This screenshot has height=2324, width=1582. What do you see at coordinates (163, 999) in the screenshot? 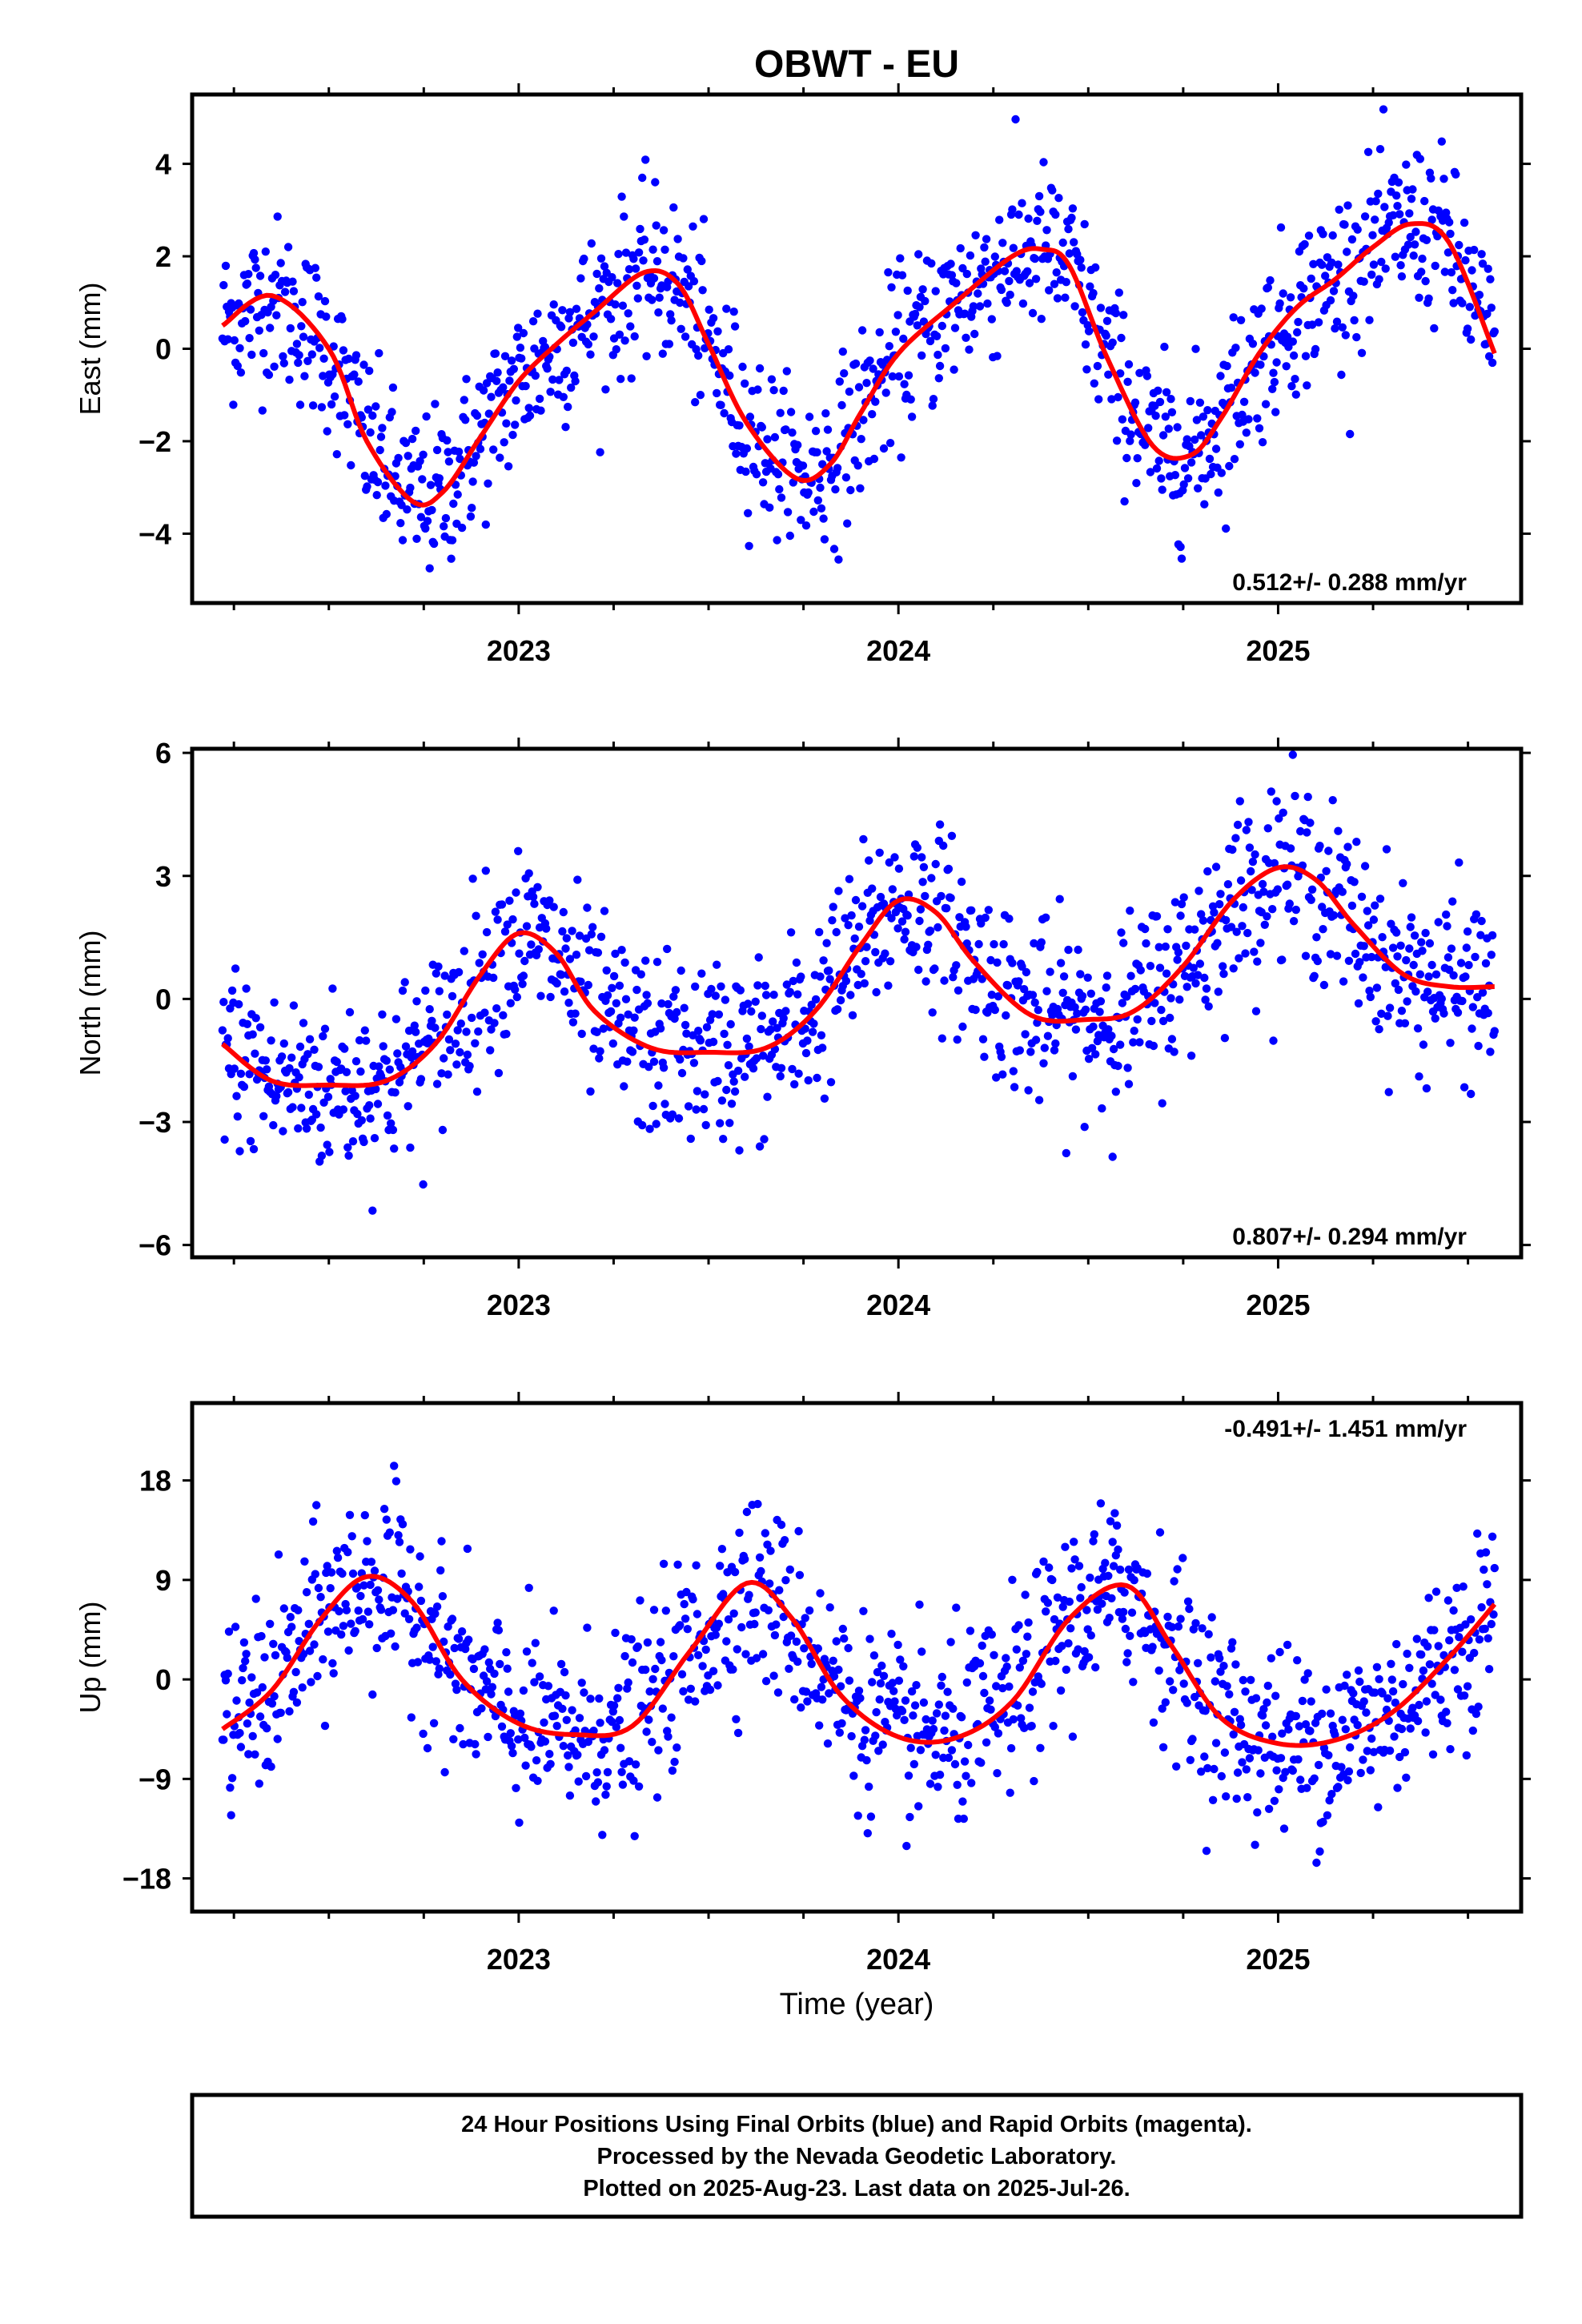
I see `y-tick-label: 0` at bounding box center [163, 999].